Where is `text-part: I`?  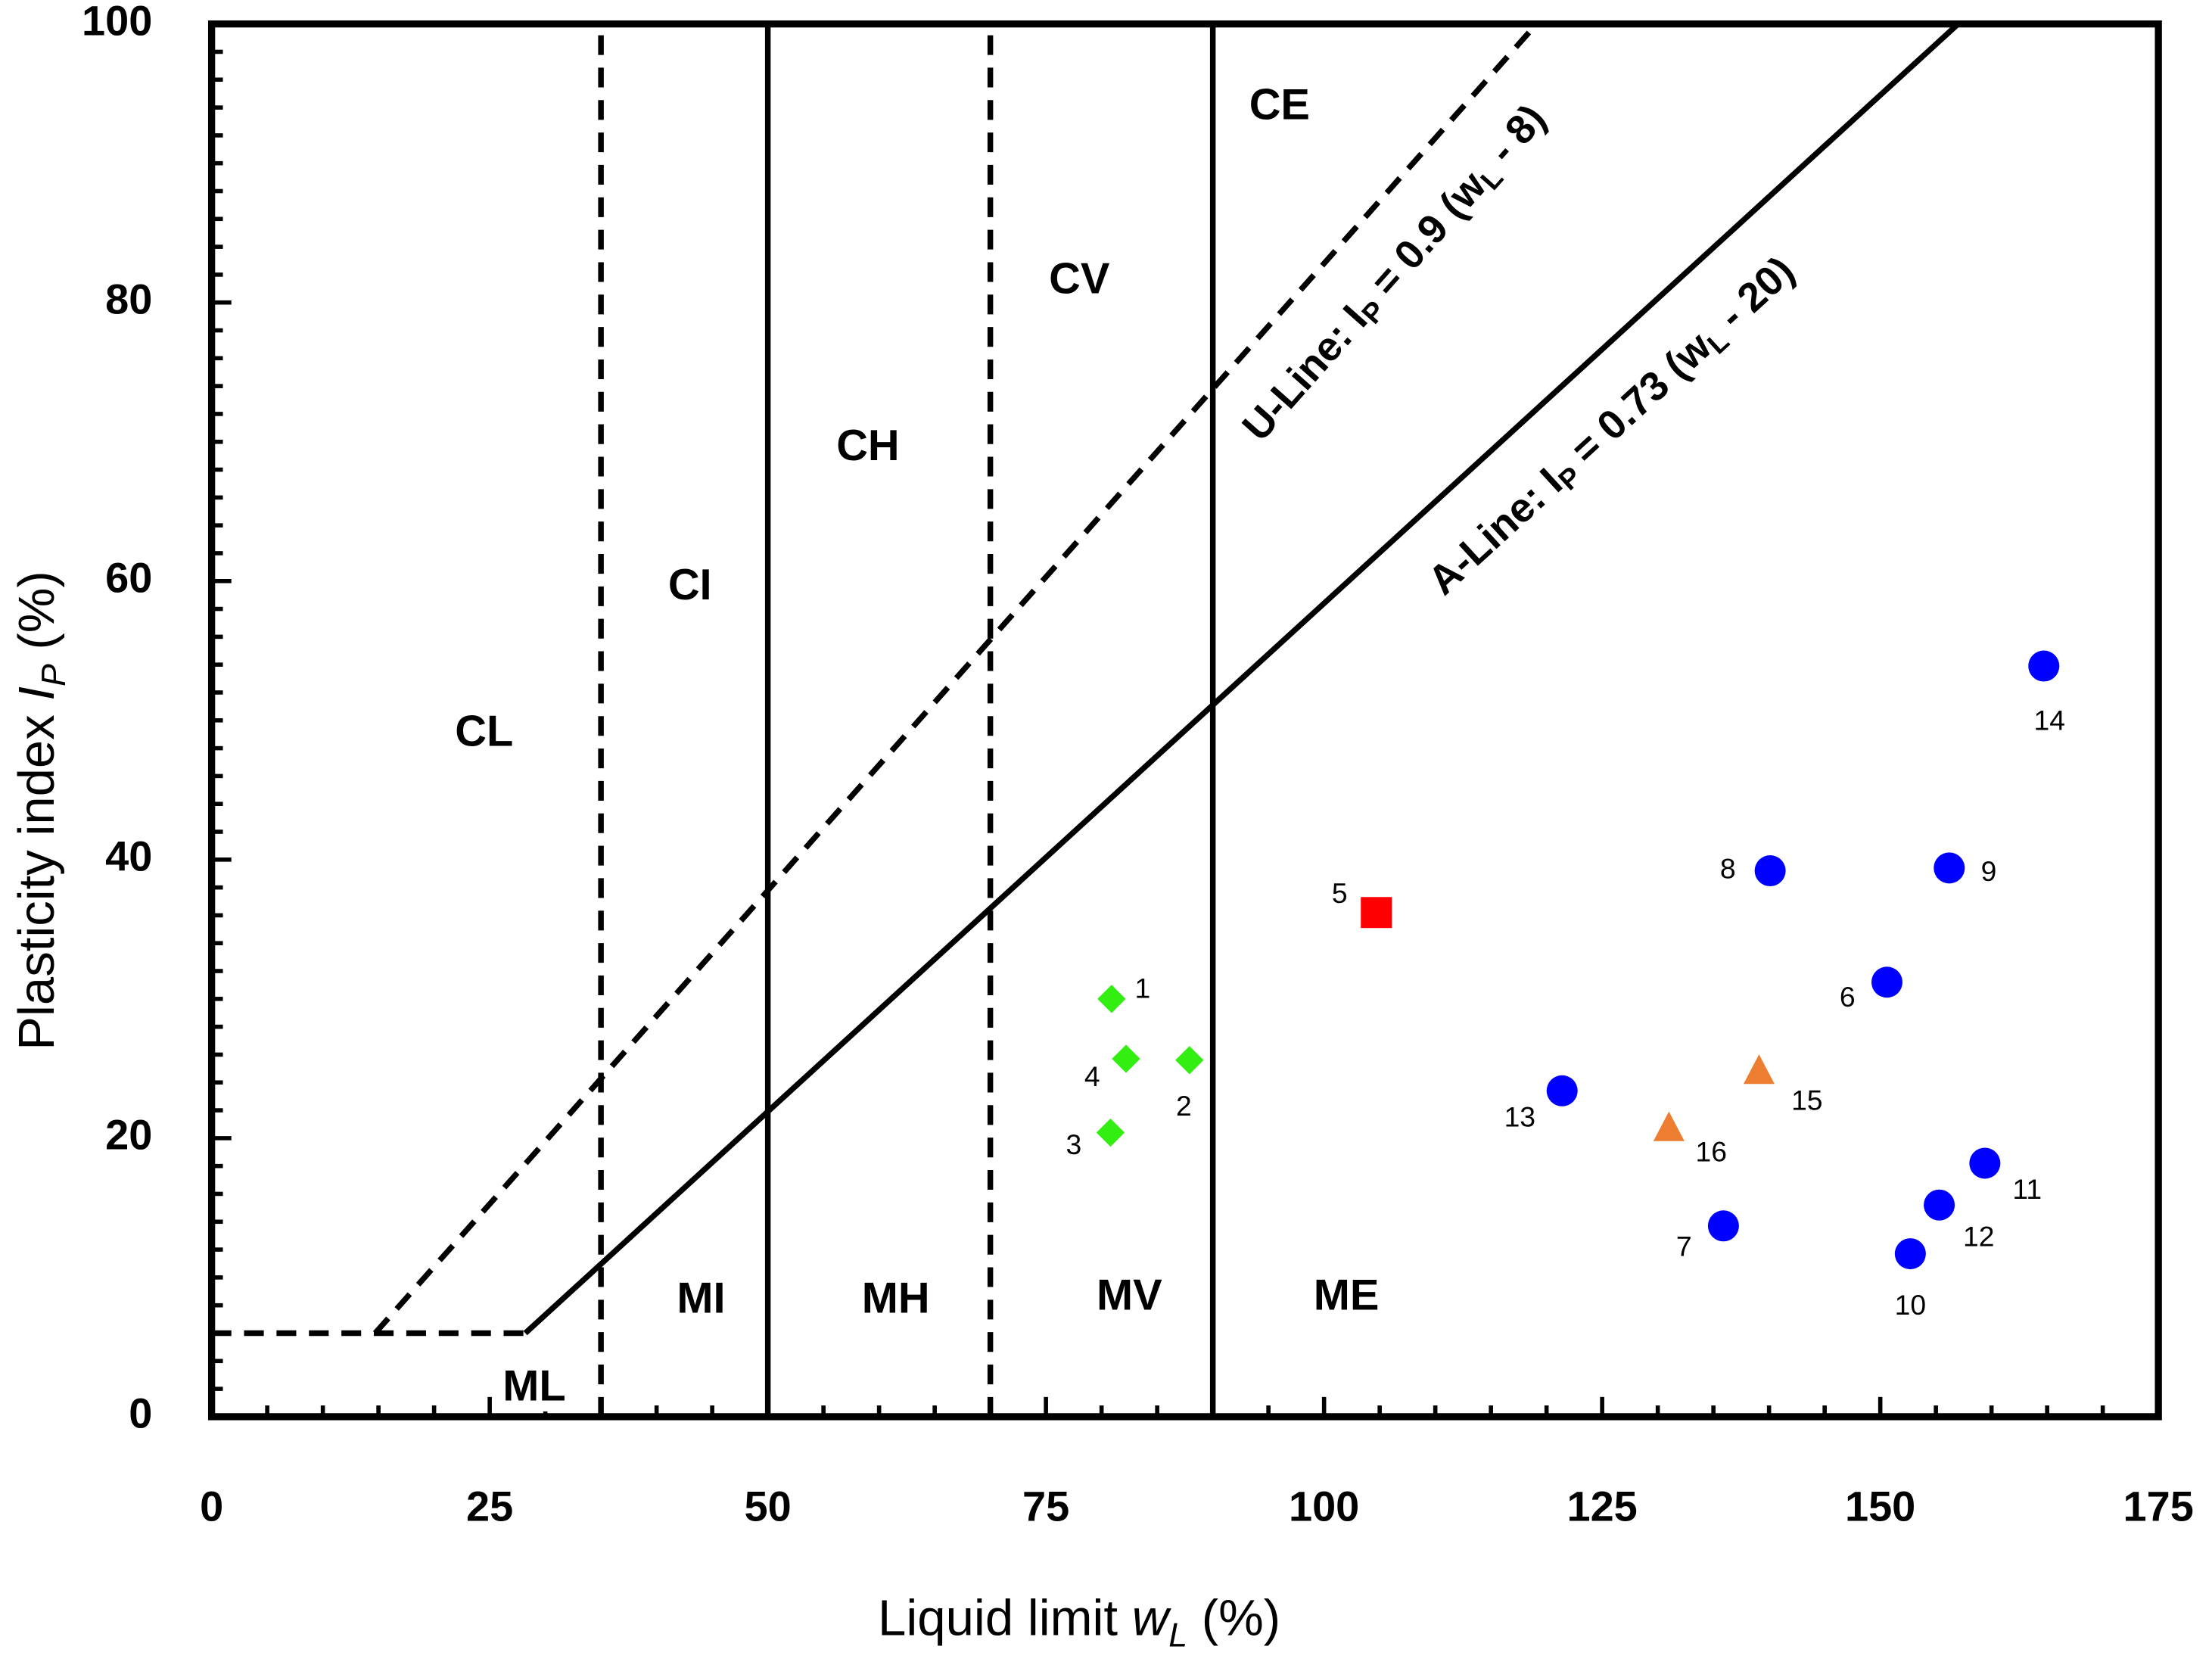
text-part: I is located at coordinates (36, 693).